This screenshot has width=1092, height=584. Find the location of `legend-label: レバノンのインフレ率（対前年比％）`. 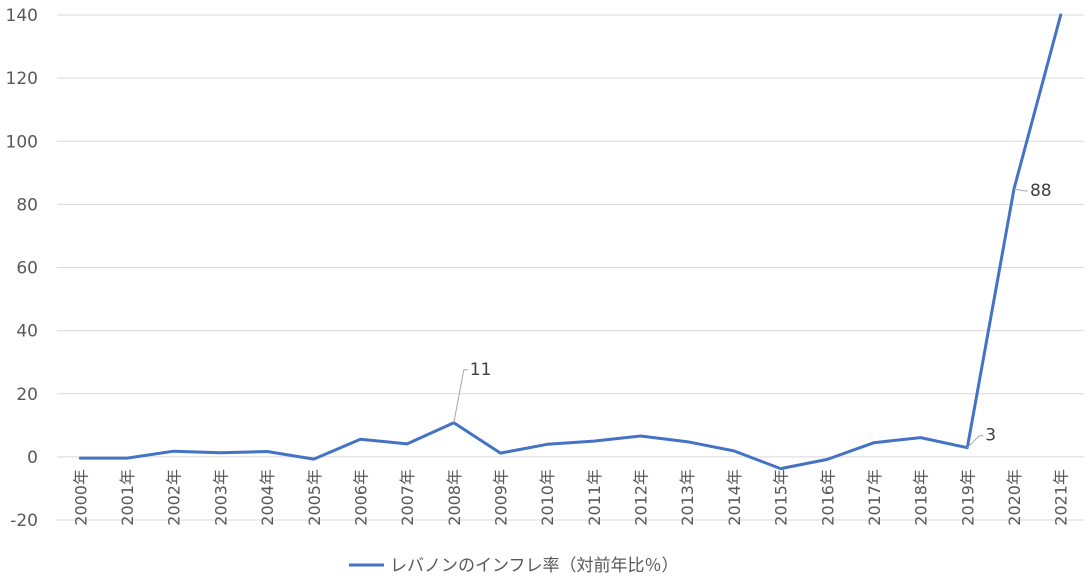

legend-label: レバノンのインフレ率（対前年比％） is located at coordinates (534, 566).